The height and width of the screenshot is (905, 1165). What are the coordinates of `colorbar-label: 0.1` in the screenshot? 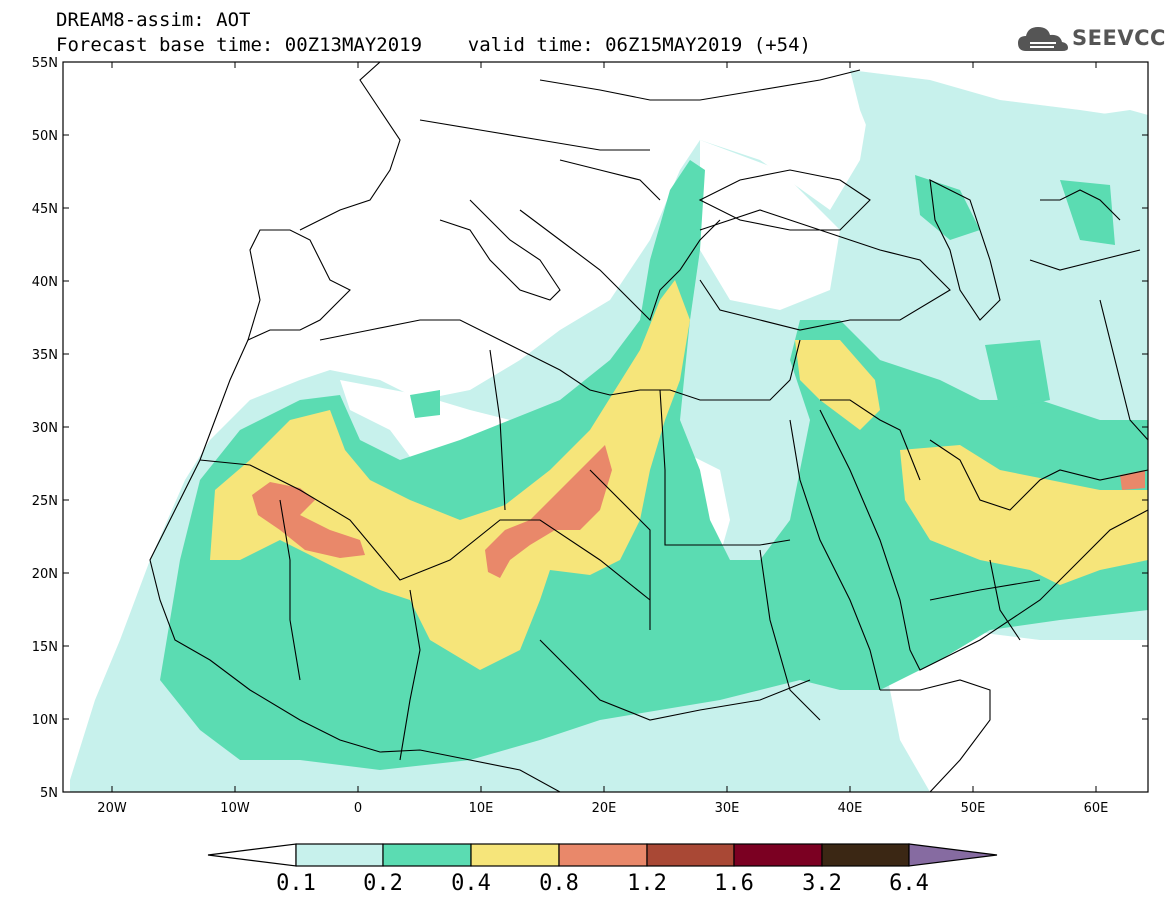 It's located at (296, 883).